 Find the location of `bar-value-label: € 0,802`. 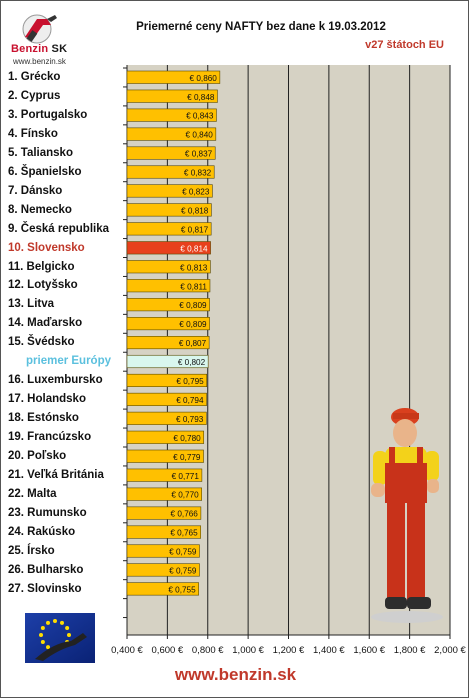

bar-value-label: € 0,802 is located at coordinates (192, 362).